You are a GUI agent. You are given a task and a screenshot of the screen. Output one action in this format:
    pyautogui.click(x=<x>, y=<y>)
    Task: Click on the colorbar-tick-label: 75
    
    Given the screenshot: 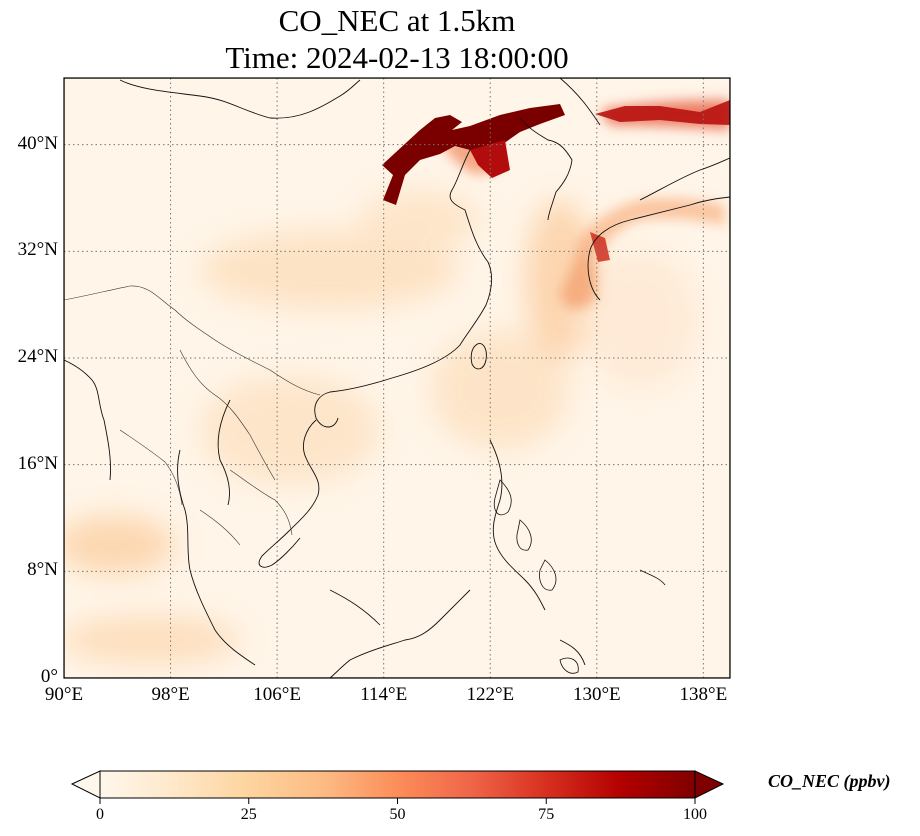 What is the action you would take?
    pyautogui.click(x=546, y=814)
    